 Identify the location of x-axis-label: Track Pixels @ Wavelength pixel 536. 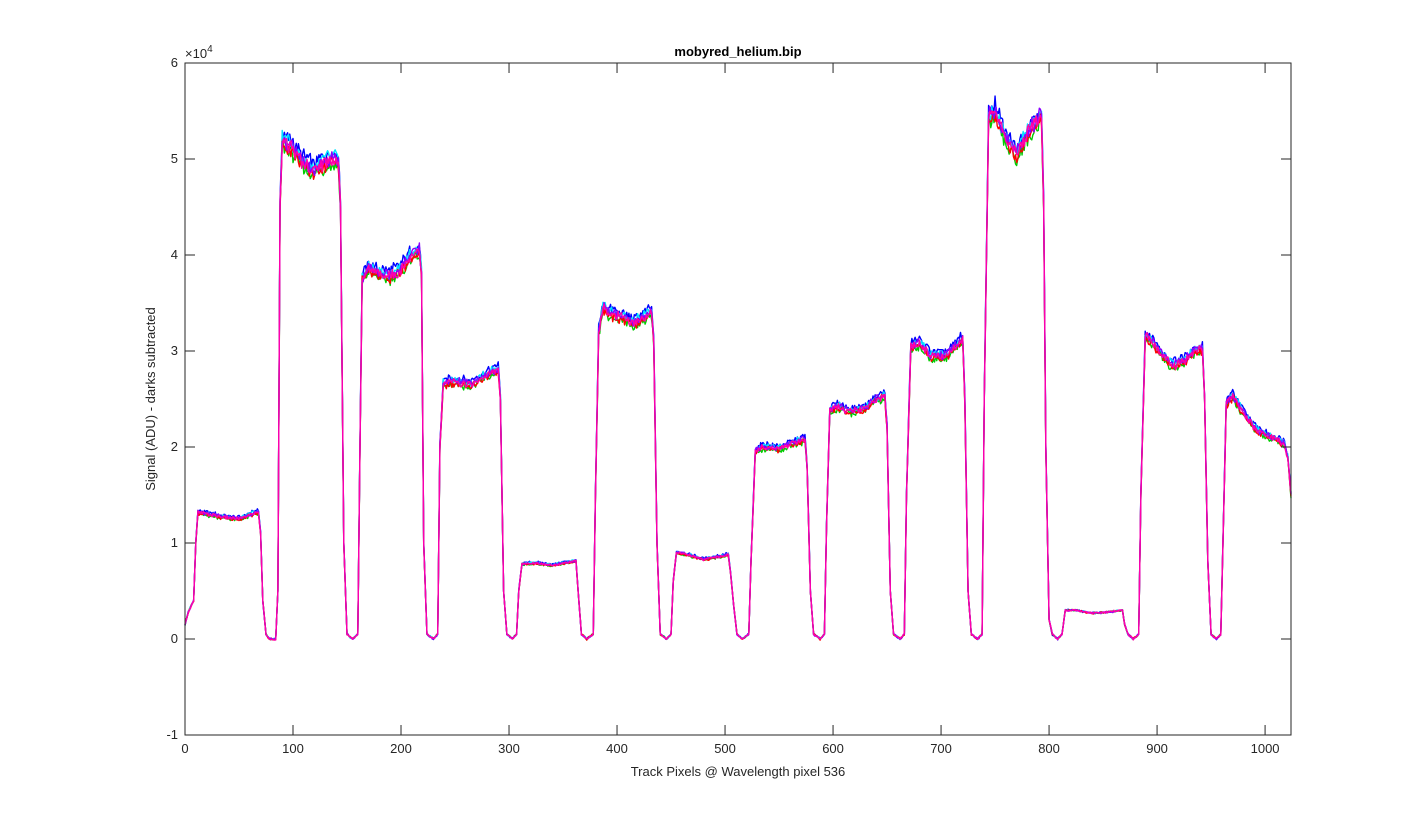
(738, 771).